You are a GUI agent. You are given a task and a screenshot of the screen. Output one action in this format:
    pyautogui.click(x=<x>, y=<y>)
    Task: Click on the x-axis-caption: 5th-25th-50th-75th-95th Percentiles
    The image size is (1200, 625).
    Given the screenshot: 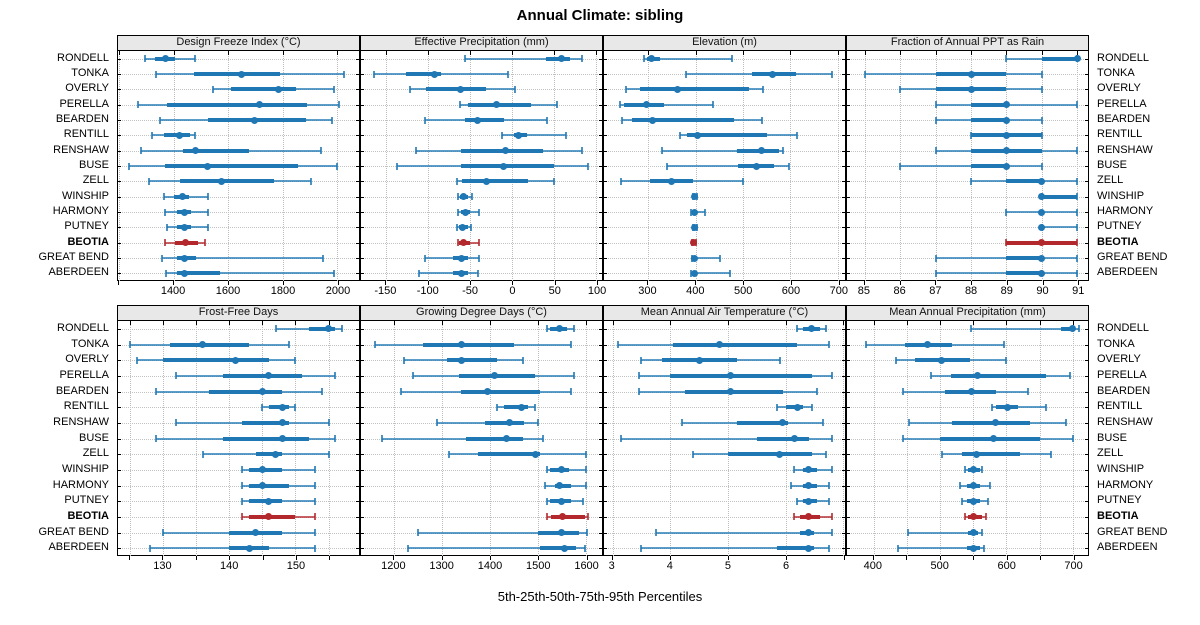 What is the action you would take?
    pyautogui.click(x=600, y=596)
    